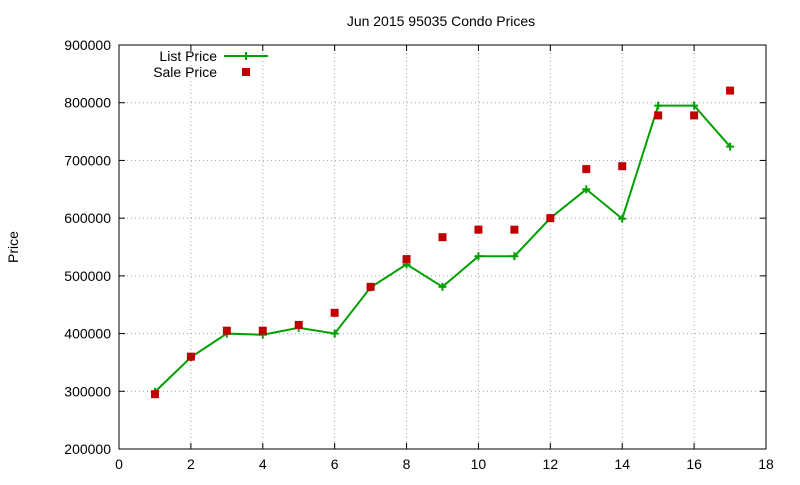 This screenshot has width=800, height=485. What do you see at coordinates (87, 103) in the screenshot?
I see `y-tick-label: 800000` at bounding box center [87, 103].